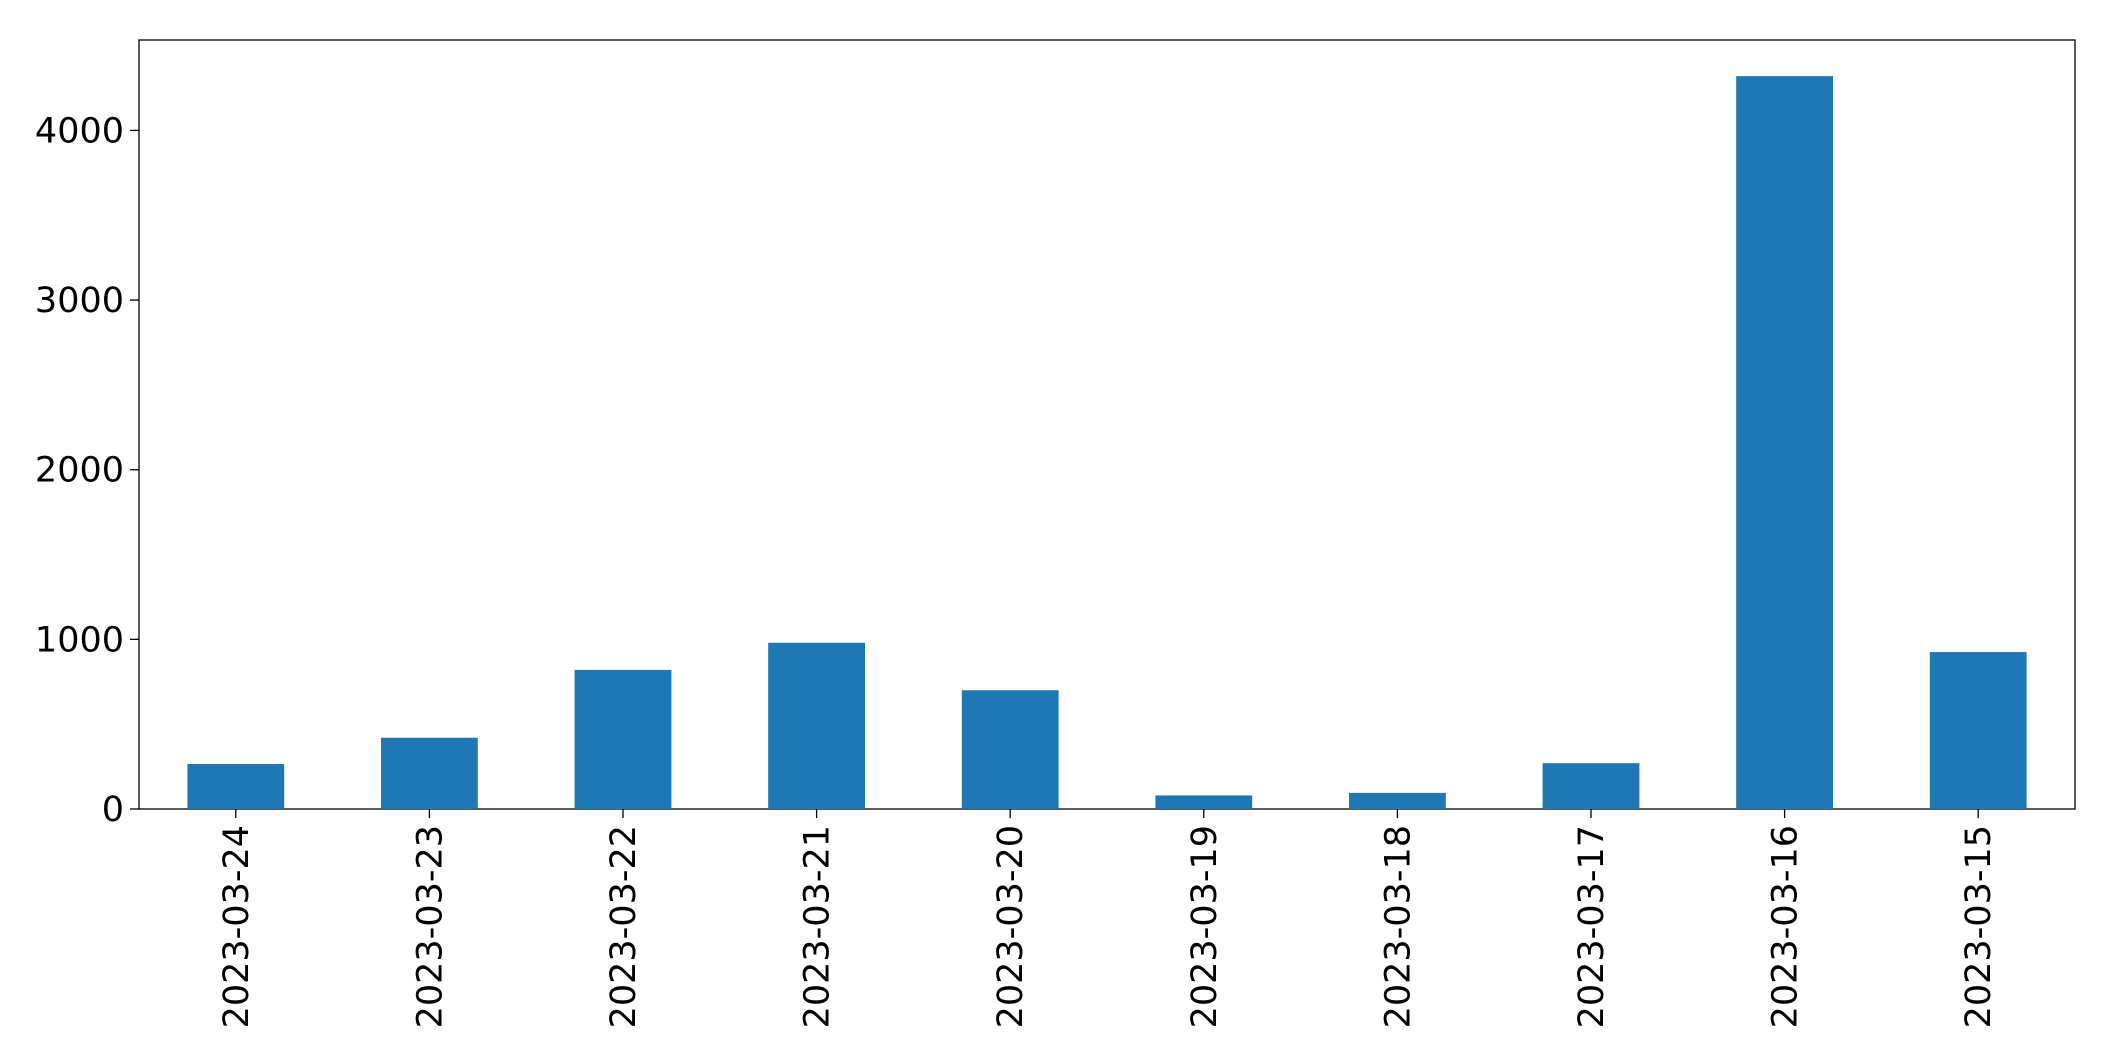  Describe the element at coordinates (237, 926) in the screenshot. I see `x-tick-label: 2023-03-24` at that location.